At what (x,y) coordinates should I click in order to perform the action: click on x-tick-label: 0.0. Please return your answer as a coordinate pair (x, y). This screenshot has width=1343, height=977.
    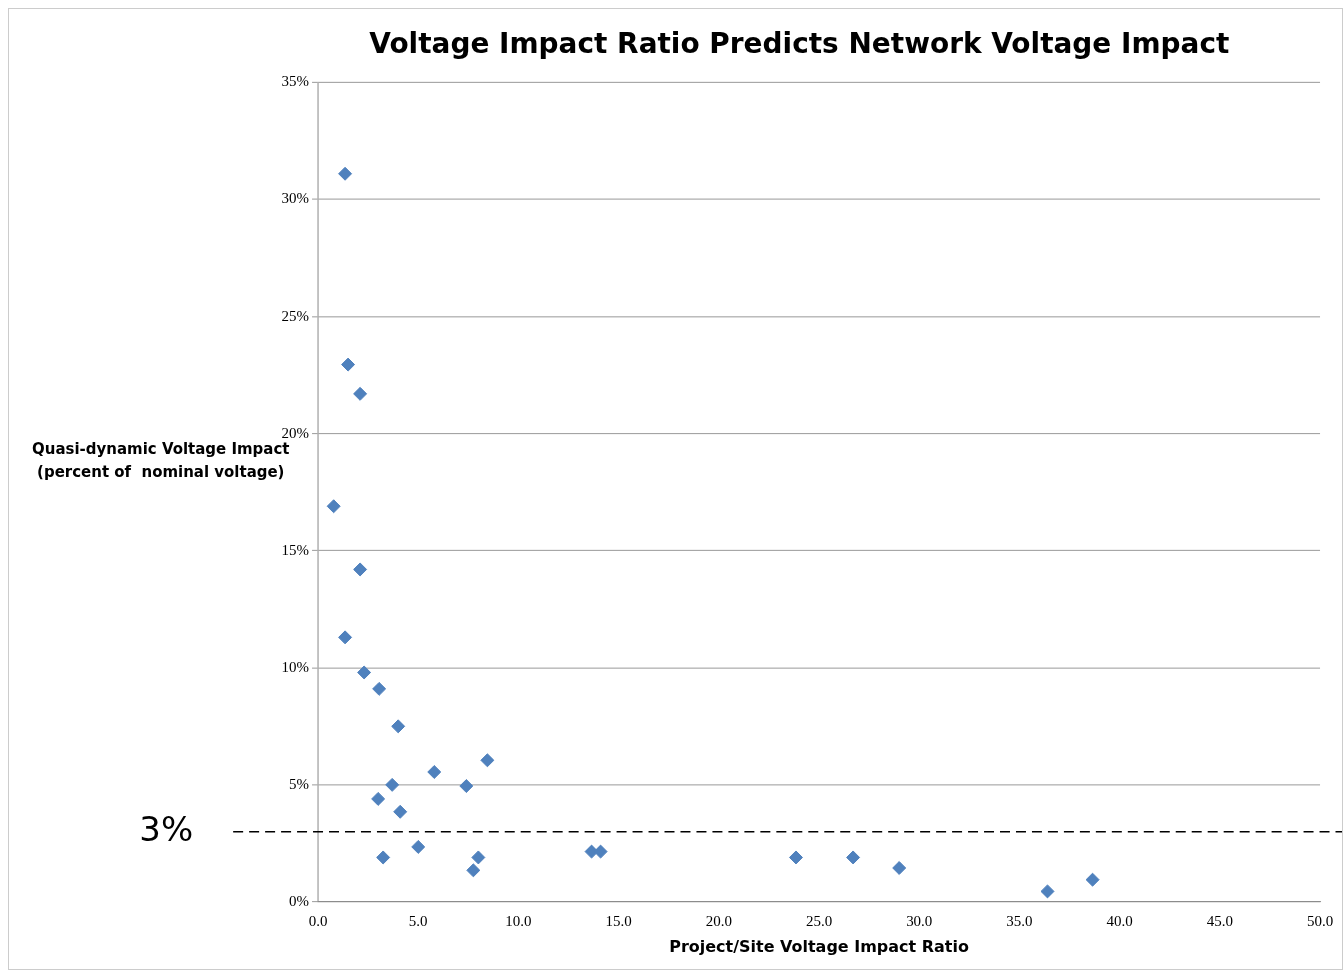
    Looking at the image, I should click on (318, 920).